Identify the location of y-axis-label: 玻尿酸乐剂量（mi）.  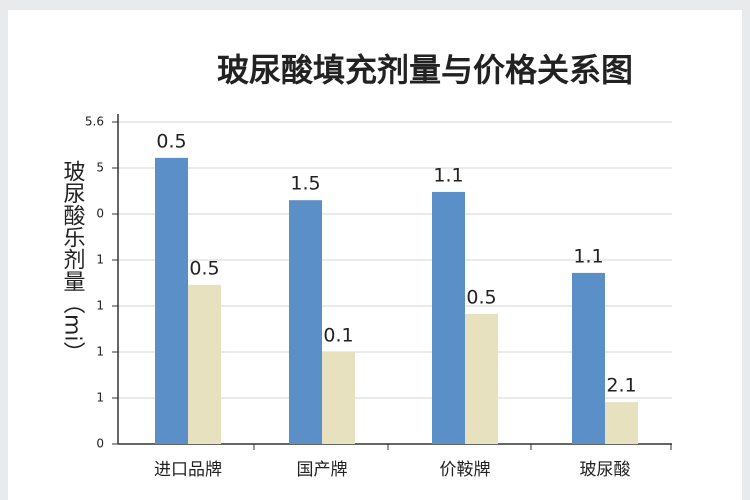
(73, 262).